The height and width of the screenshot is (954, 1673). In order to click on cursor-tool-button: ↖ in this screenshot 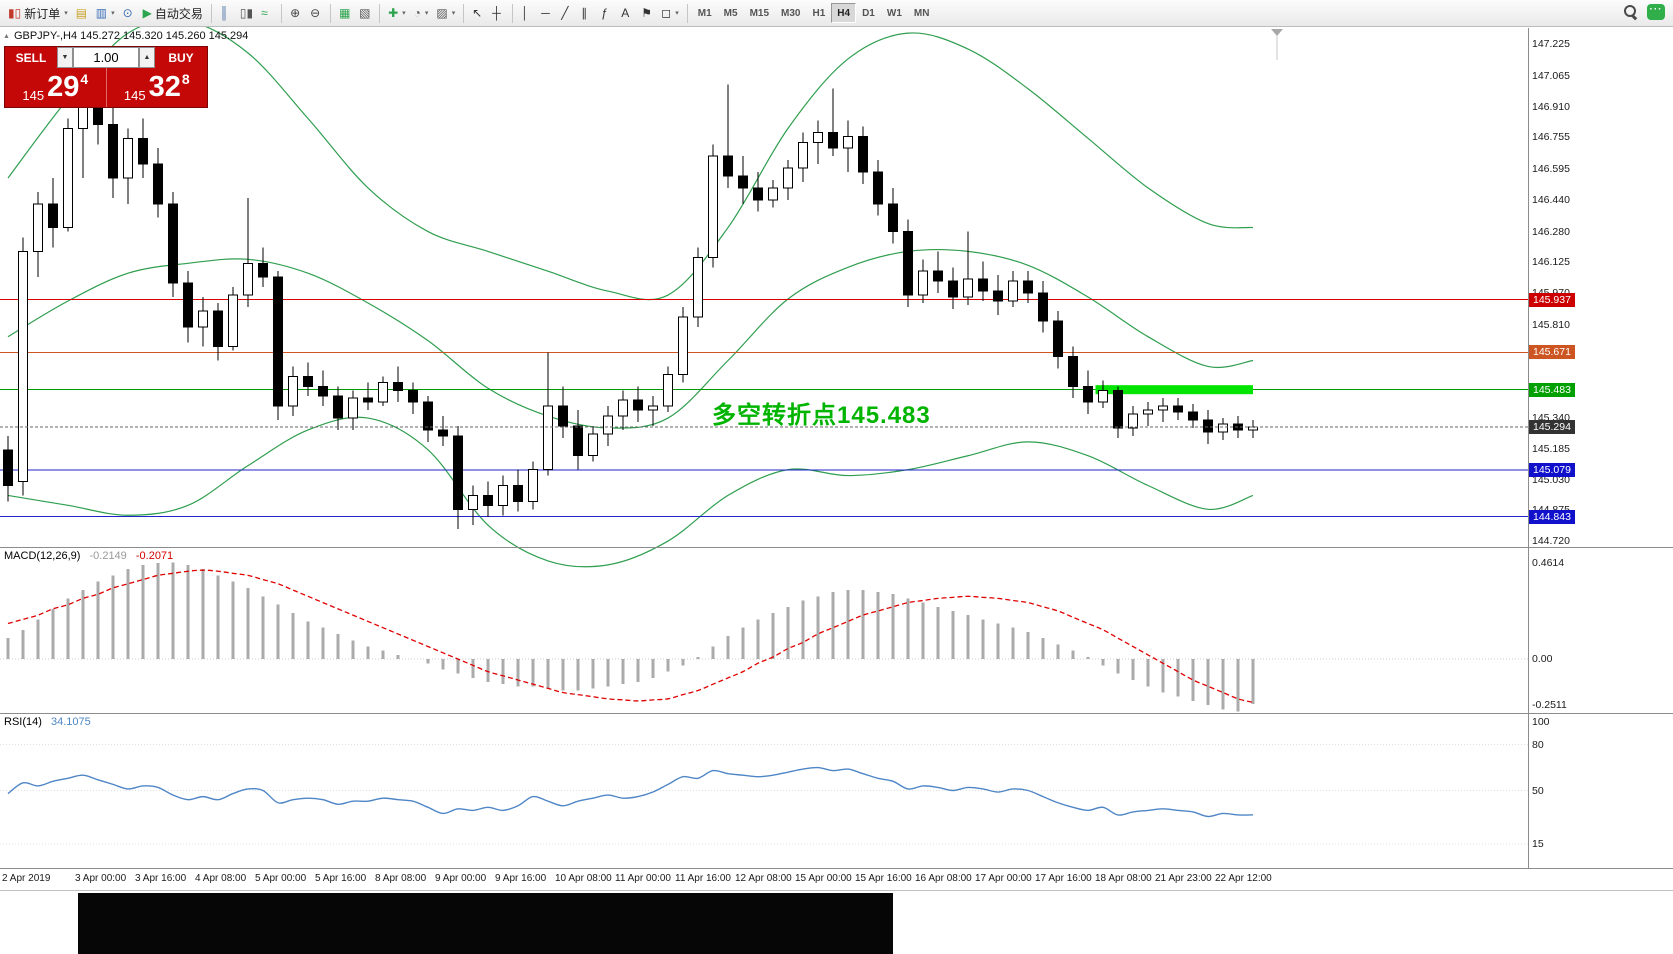, I will do `click(478, 13)`.